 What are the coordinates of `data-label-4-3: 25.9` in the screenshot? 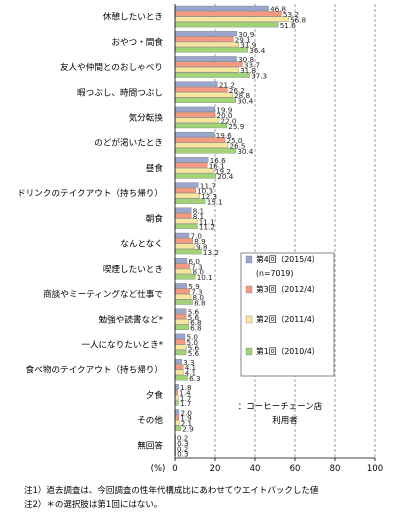 It's located at (236, 126).